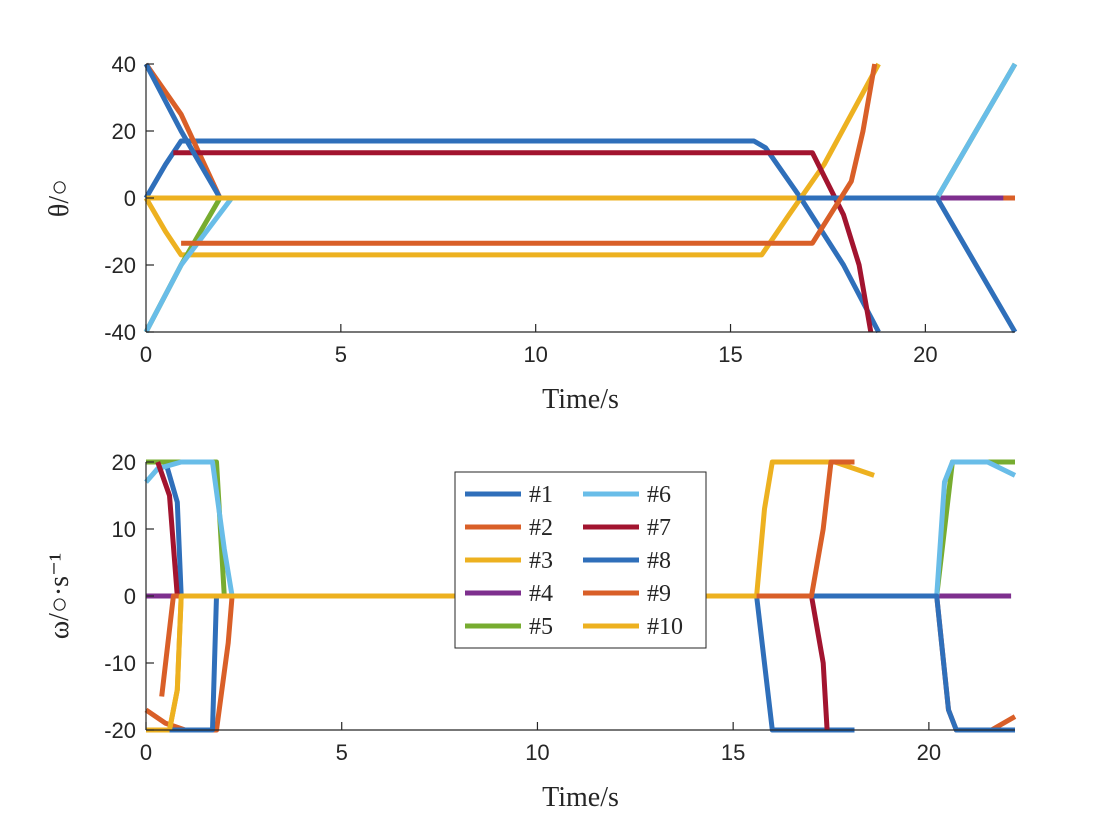  Describe the element at coordinates (59, 596) in the screenshot. I see `y-axis-label: ω/○·s⁻¹` at that location.